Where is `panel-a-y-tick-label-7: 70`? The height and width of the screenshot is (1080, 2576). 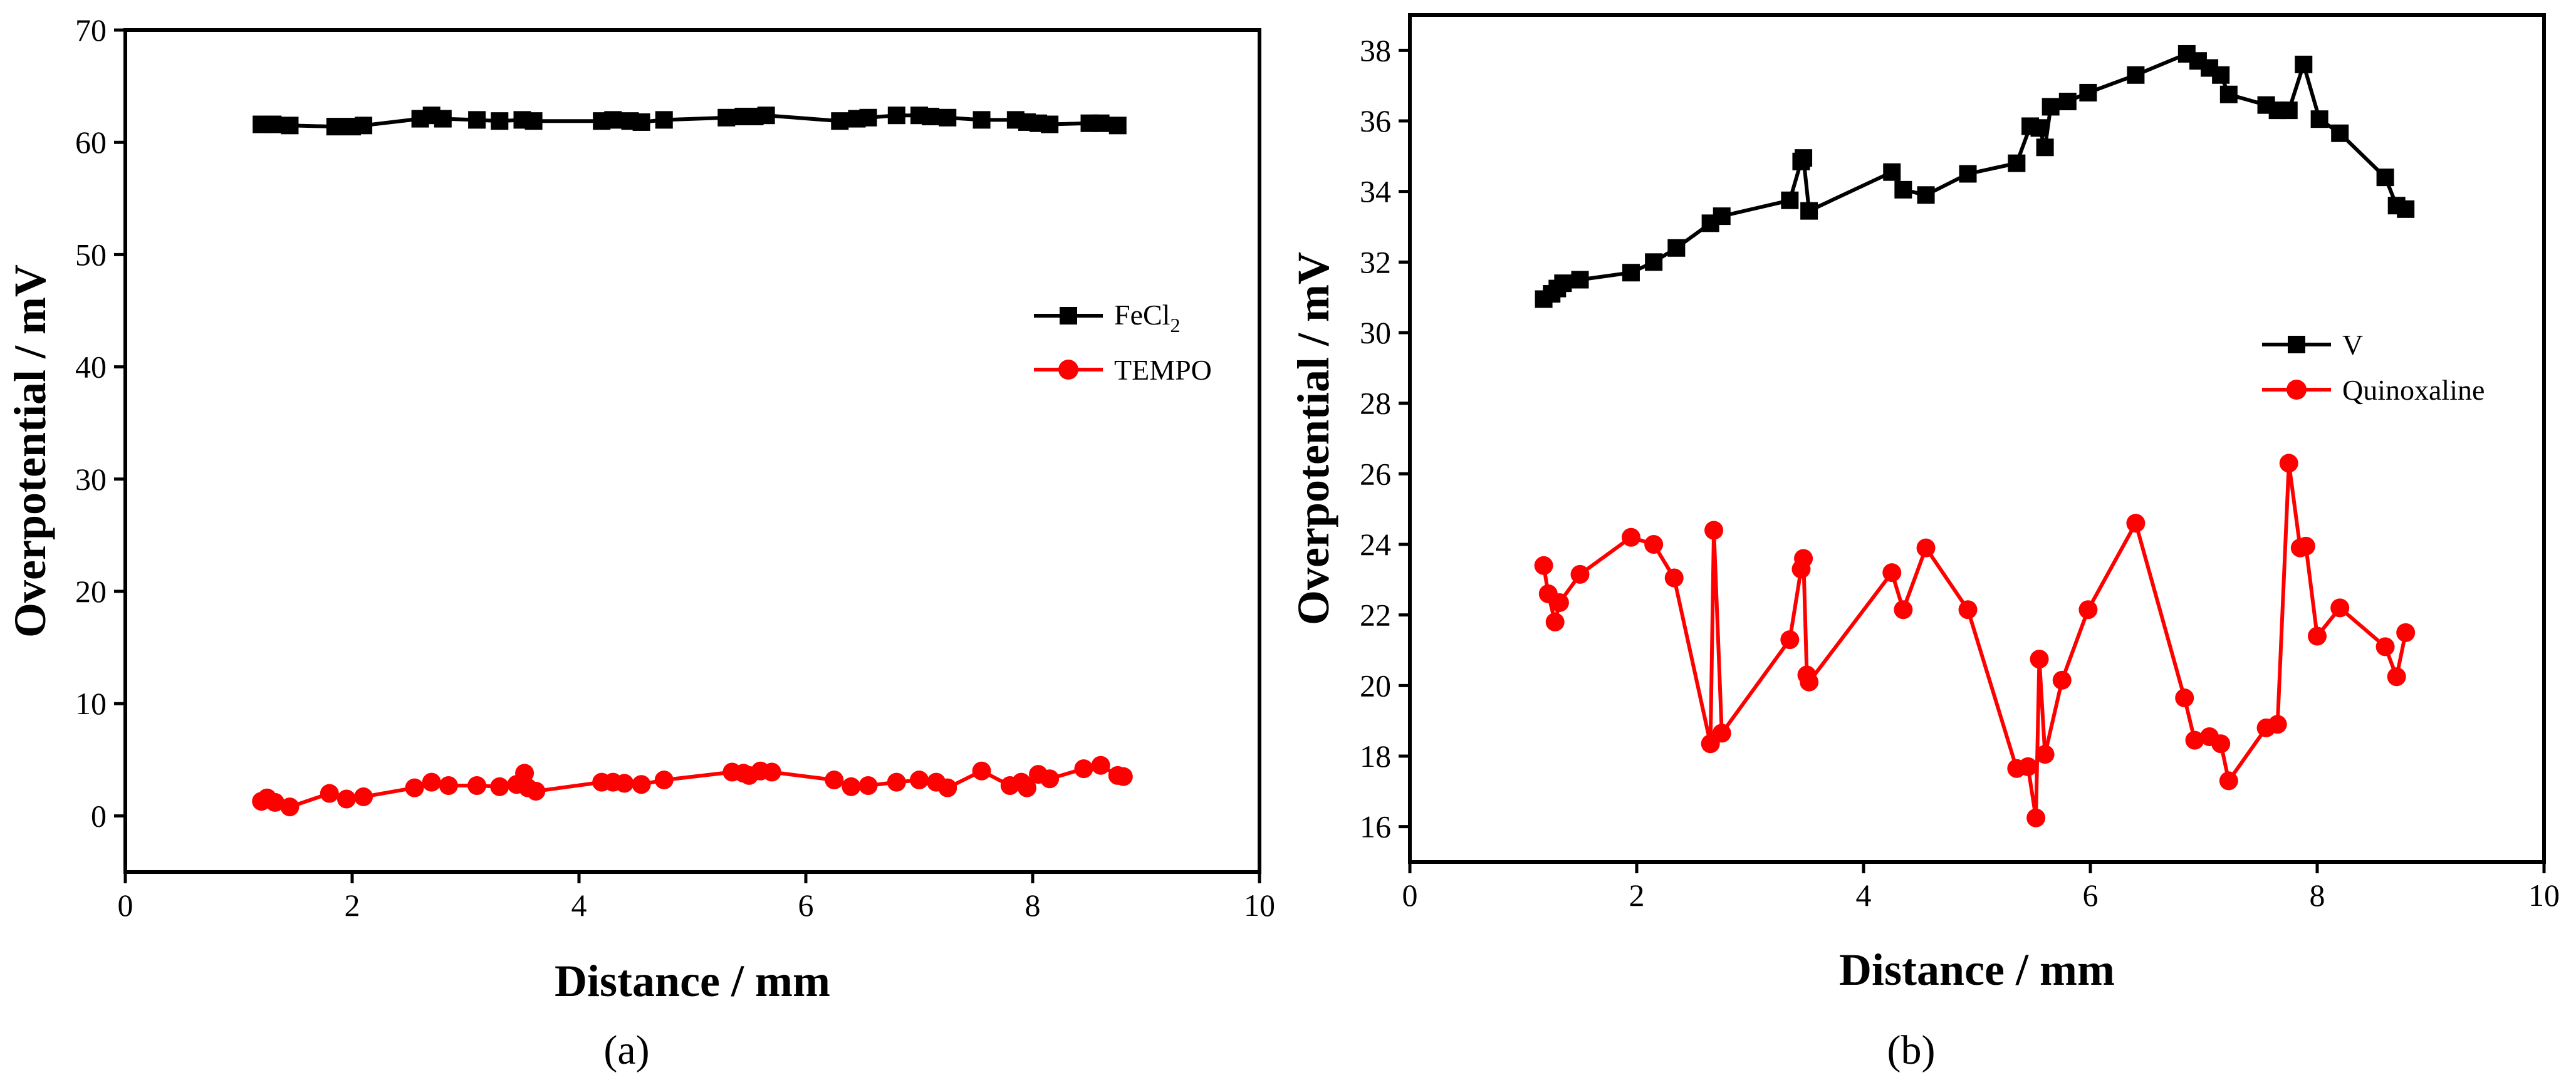 panel-a-y-tick-label-7: 70 is located at coordinates (91, 30).